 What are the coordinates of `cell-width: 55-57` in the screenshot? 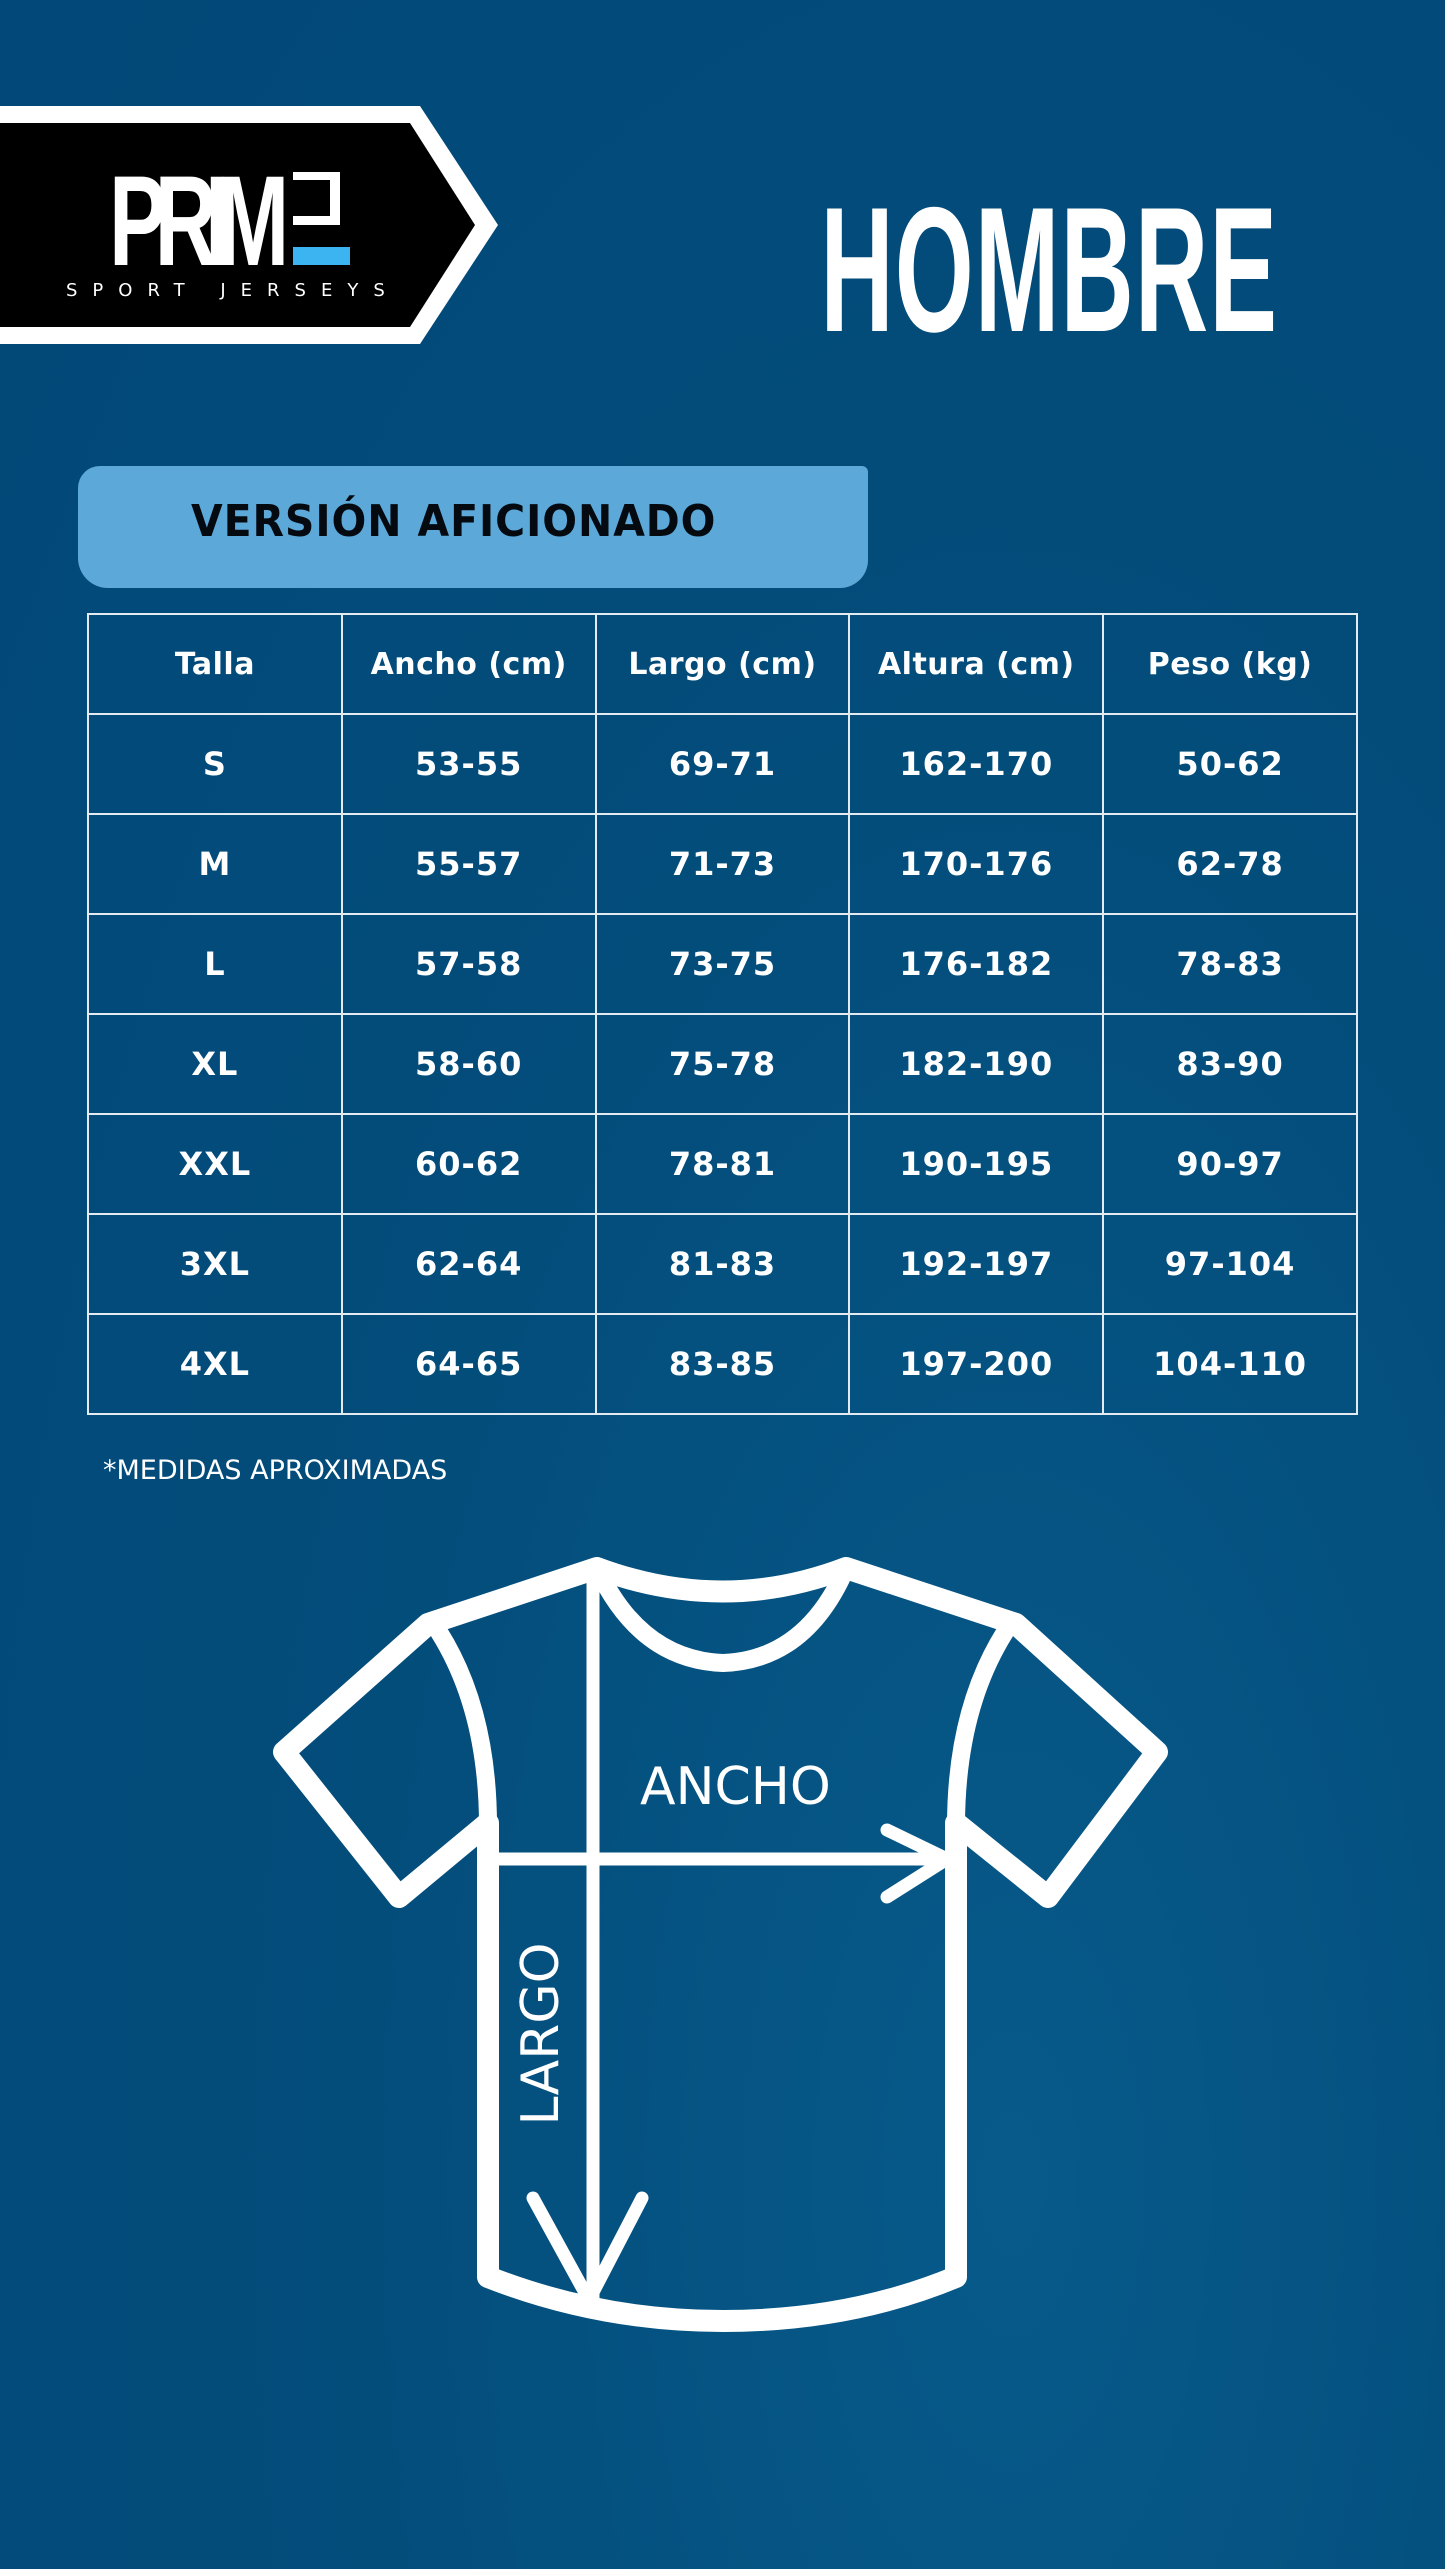 It's located at (468, 864).